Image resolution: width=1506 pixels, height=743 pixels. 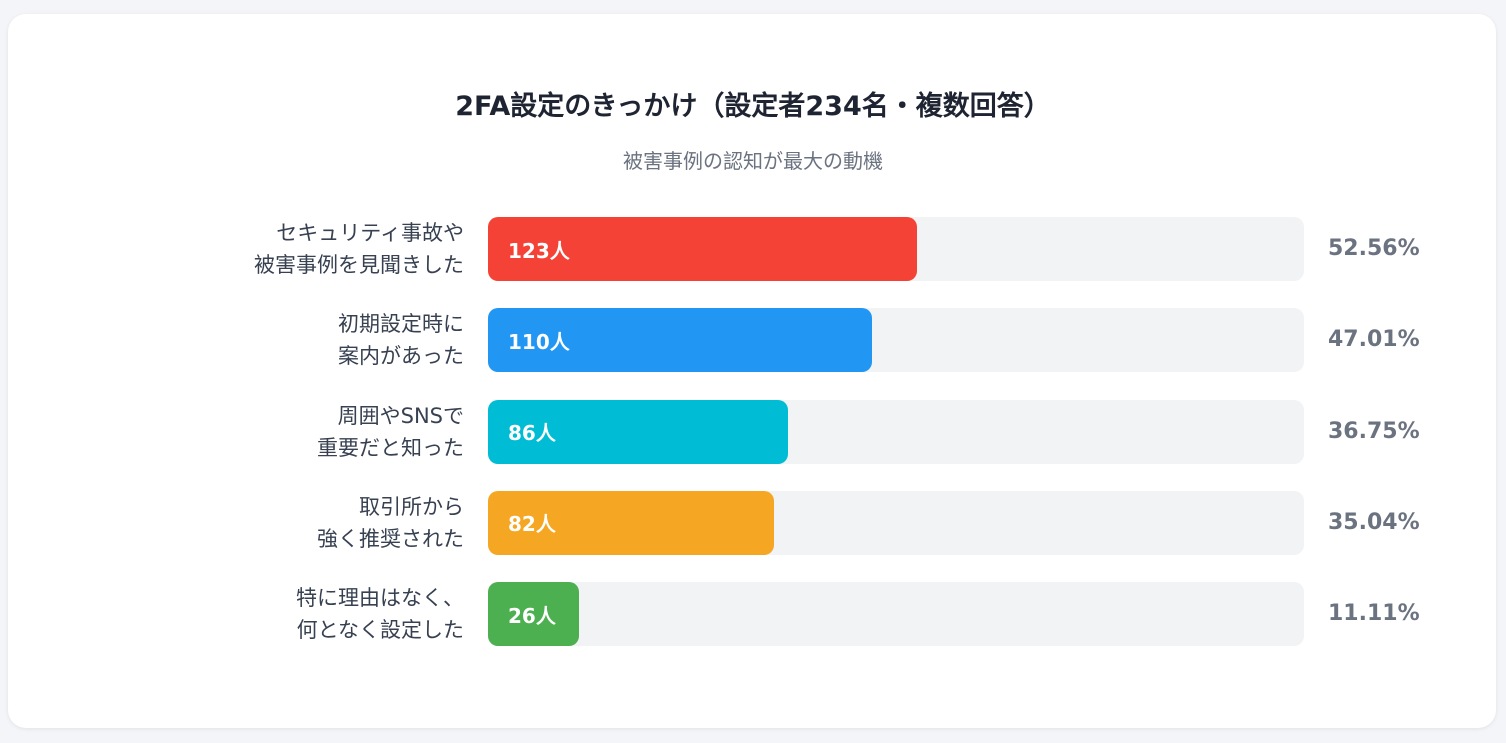 What do you see at coordinates (638, 431) in the screenshot?
I see `bar-fill: 86人` at bounding box center [638, 431].